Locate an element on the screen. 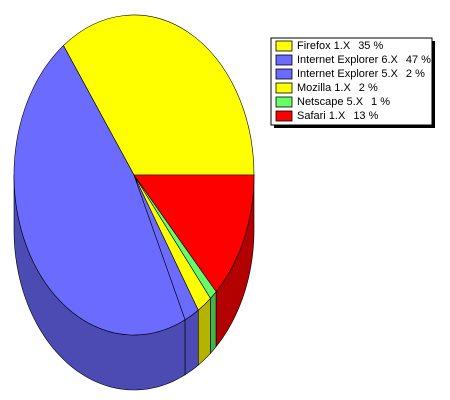 The height and width of the screenshot is (400, 450). legend-label: Internet Explorer 5.X is located at coordinates (348, 74).